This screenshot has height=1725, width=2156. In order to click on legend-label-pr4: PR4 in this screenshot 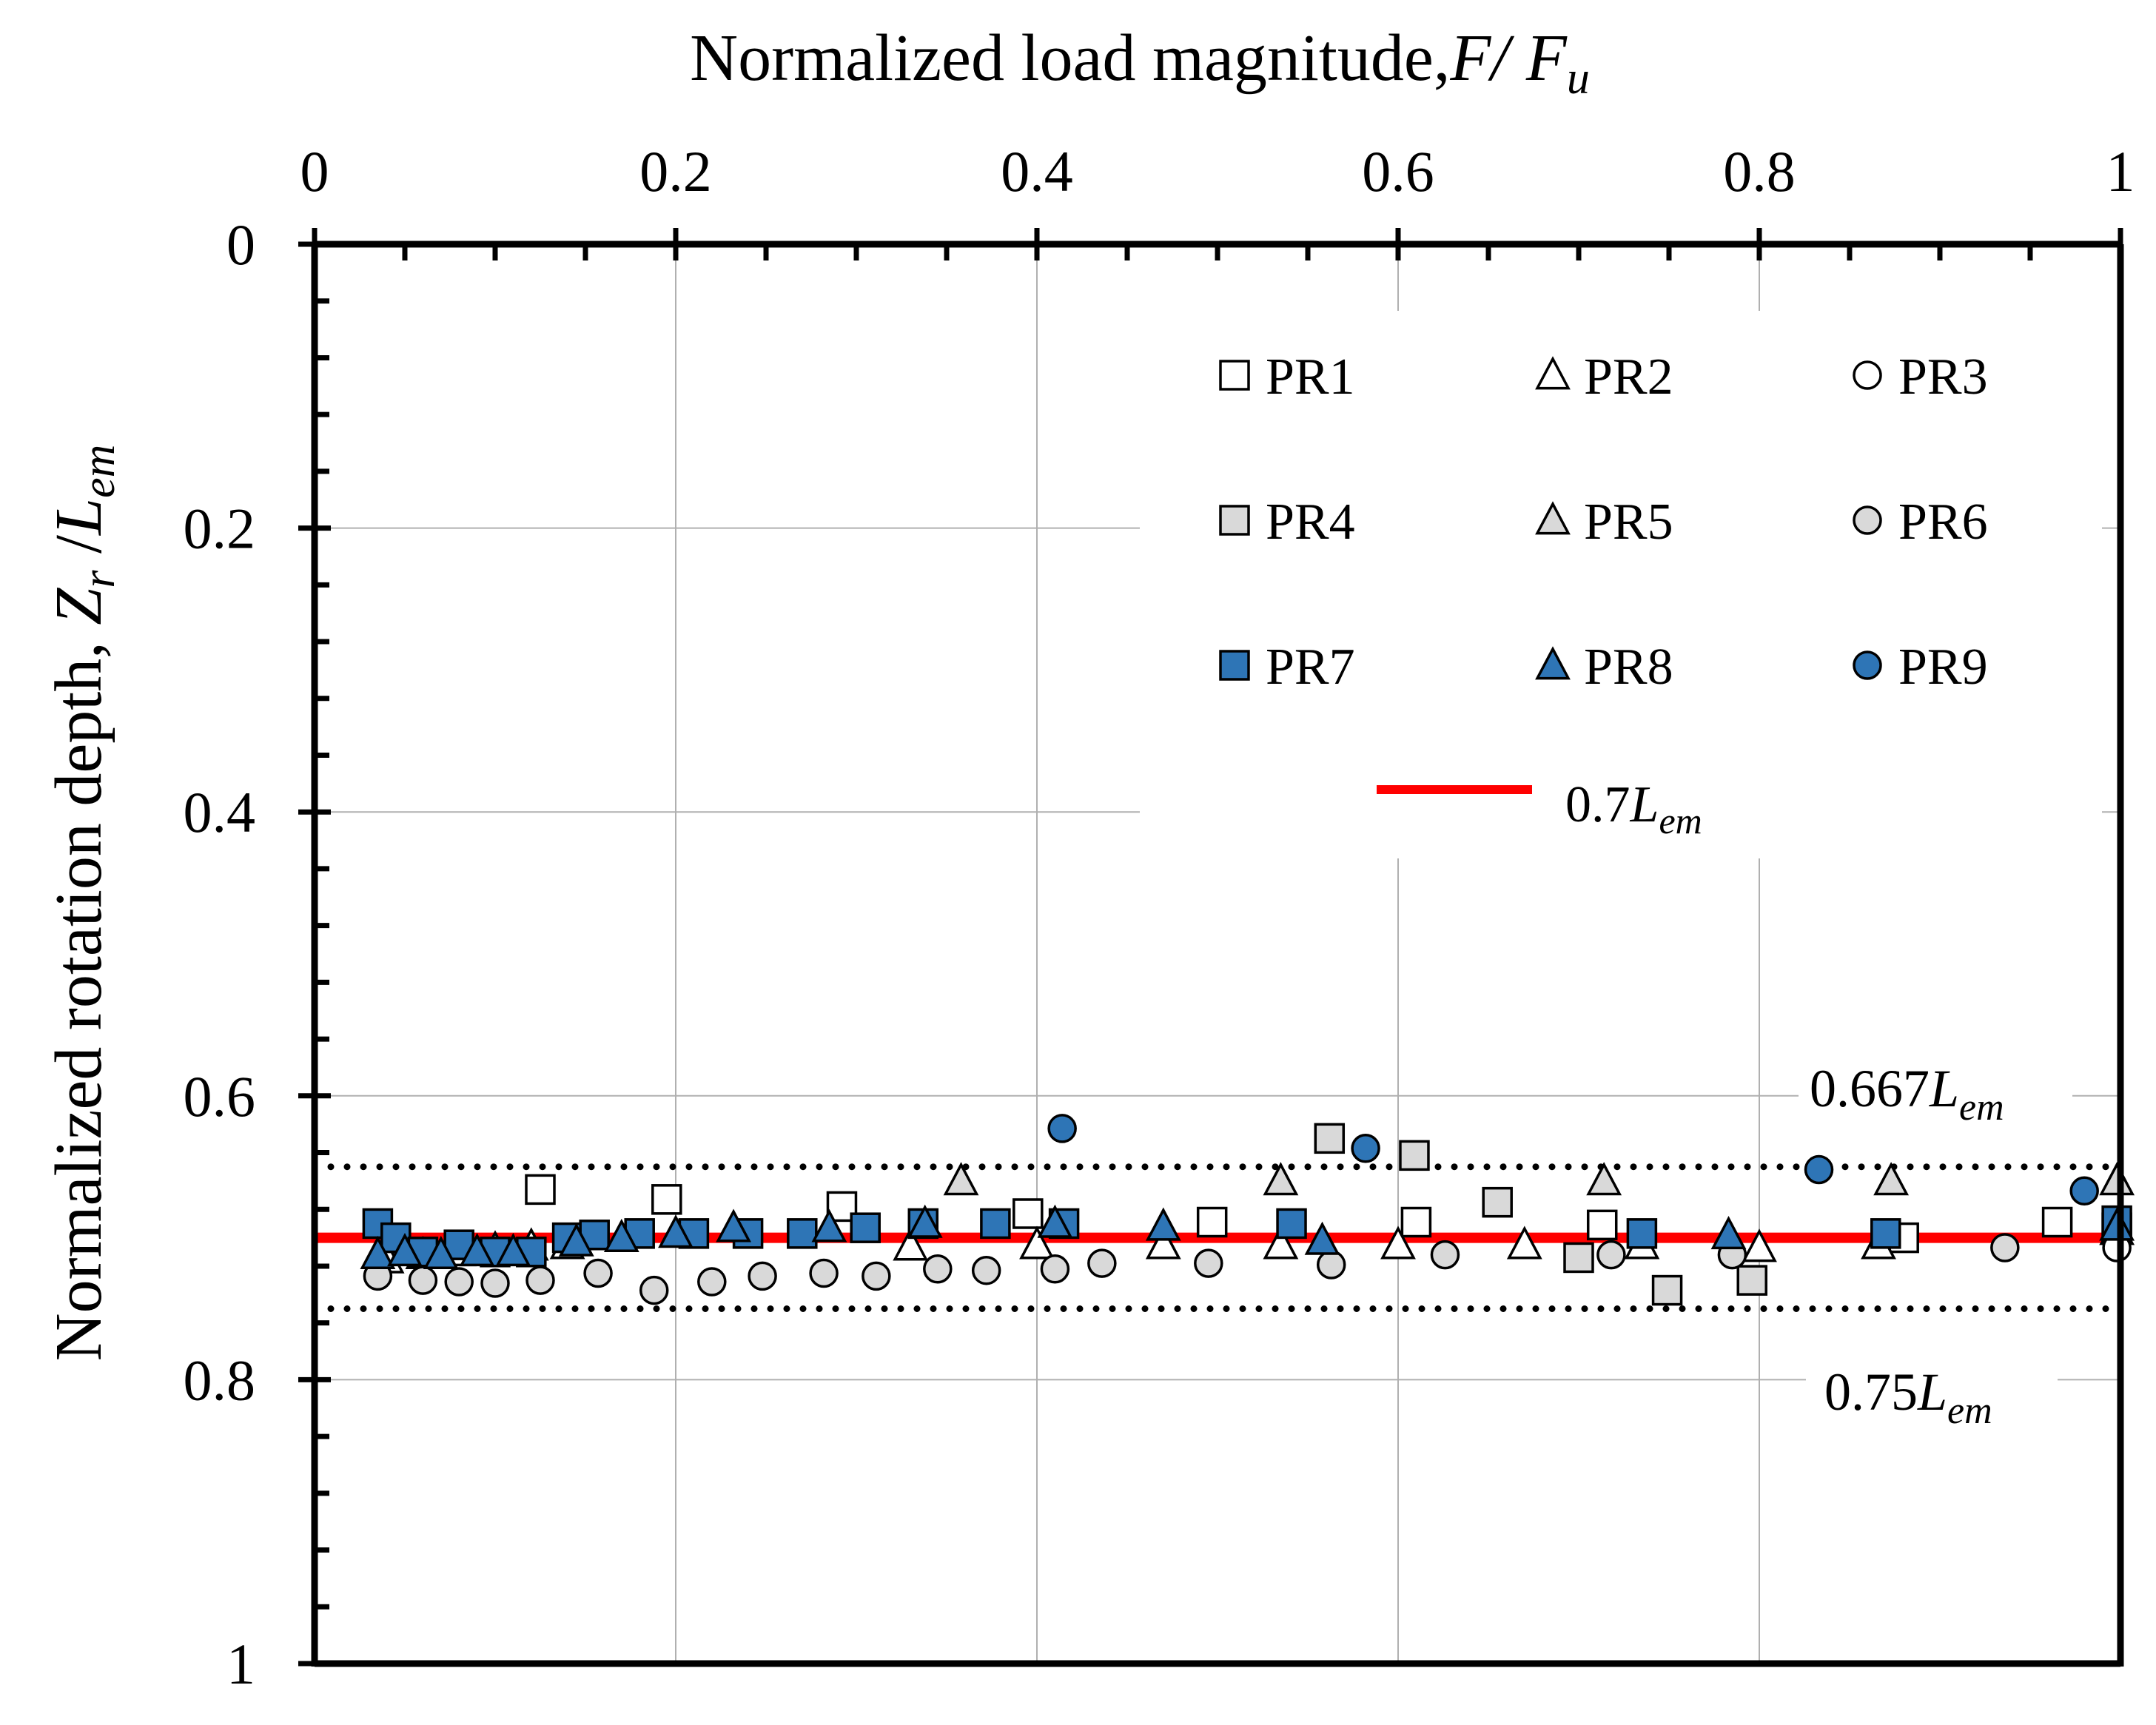, I will do `click(1310, 522)`.